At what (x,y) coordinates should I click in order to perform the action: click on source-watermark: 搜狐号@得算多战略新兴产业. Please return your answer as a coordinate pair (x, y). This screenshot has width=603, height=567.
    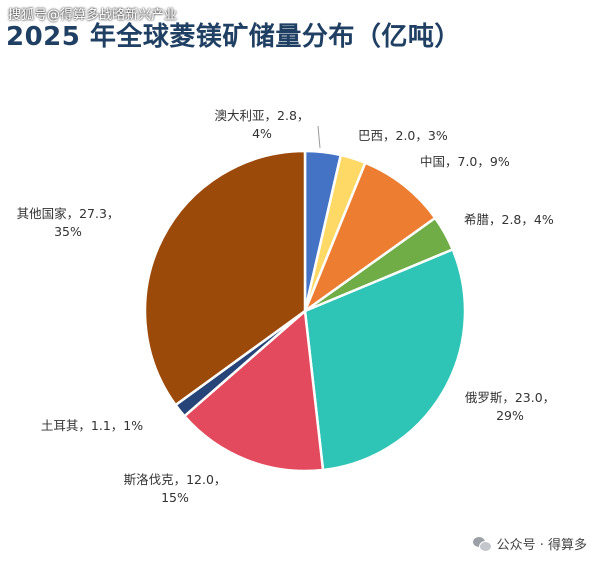
    Looking at the image, I should click on (93, 15).